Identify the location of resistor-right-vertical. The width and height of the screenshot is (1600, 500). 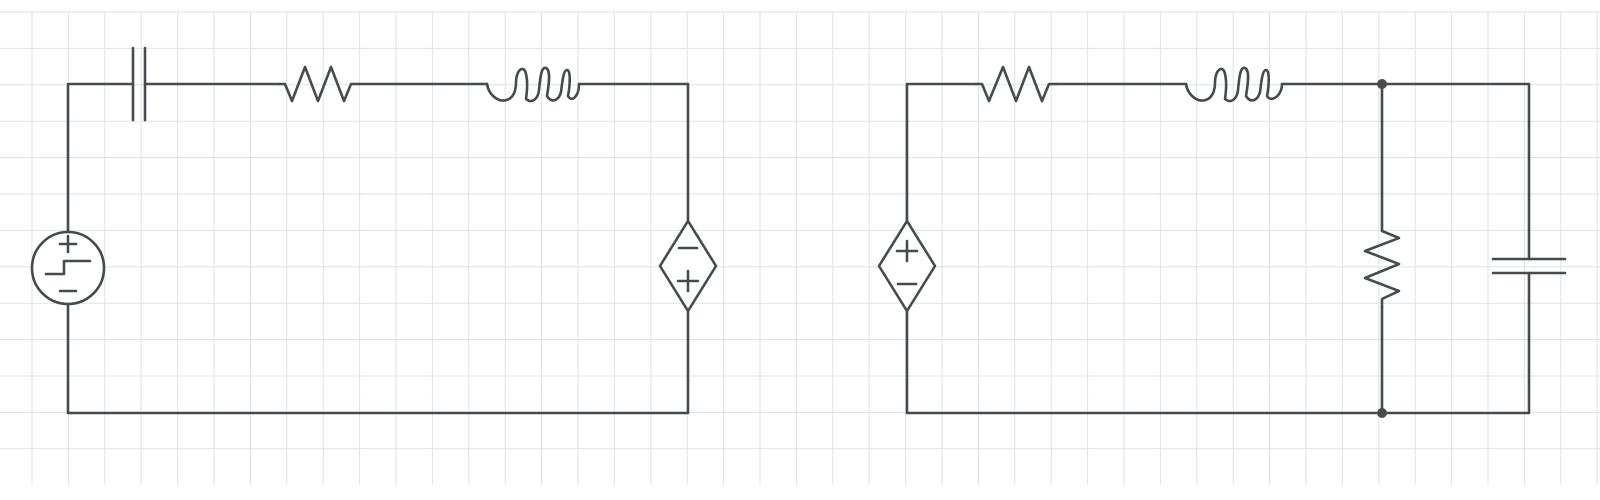
(1382, 266).